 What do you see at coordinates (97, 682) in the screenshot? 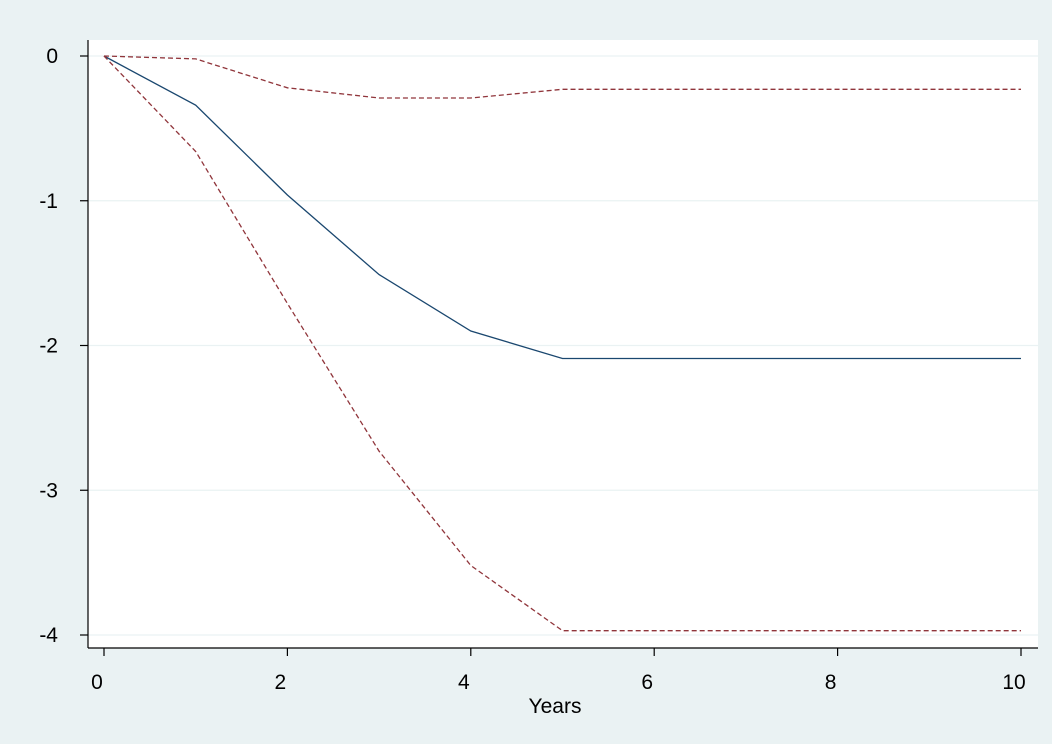
I see `x-tick-label: 0` at bounding box center [97, 682].